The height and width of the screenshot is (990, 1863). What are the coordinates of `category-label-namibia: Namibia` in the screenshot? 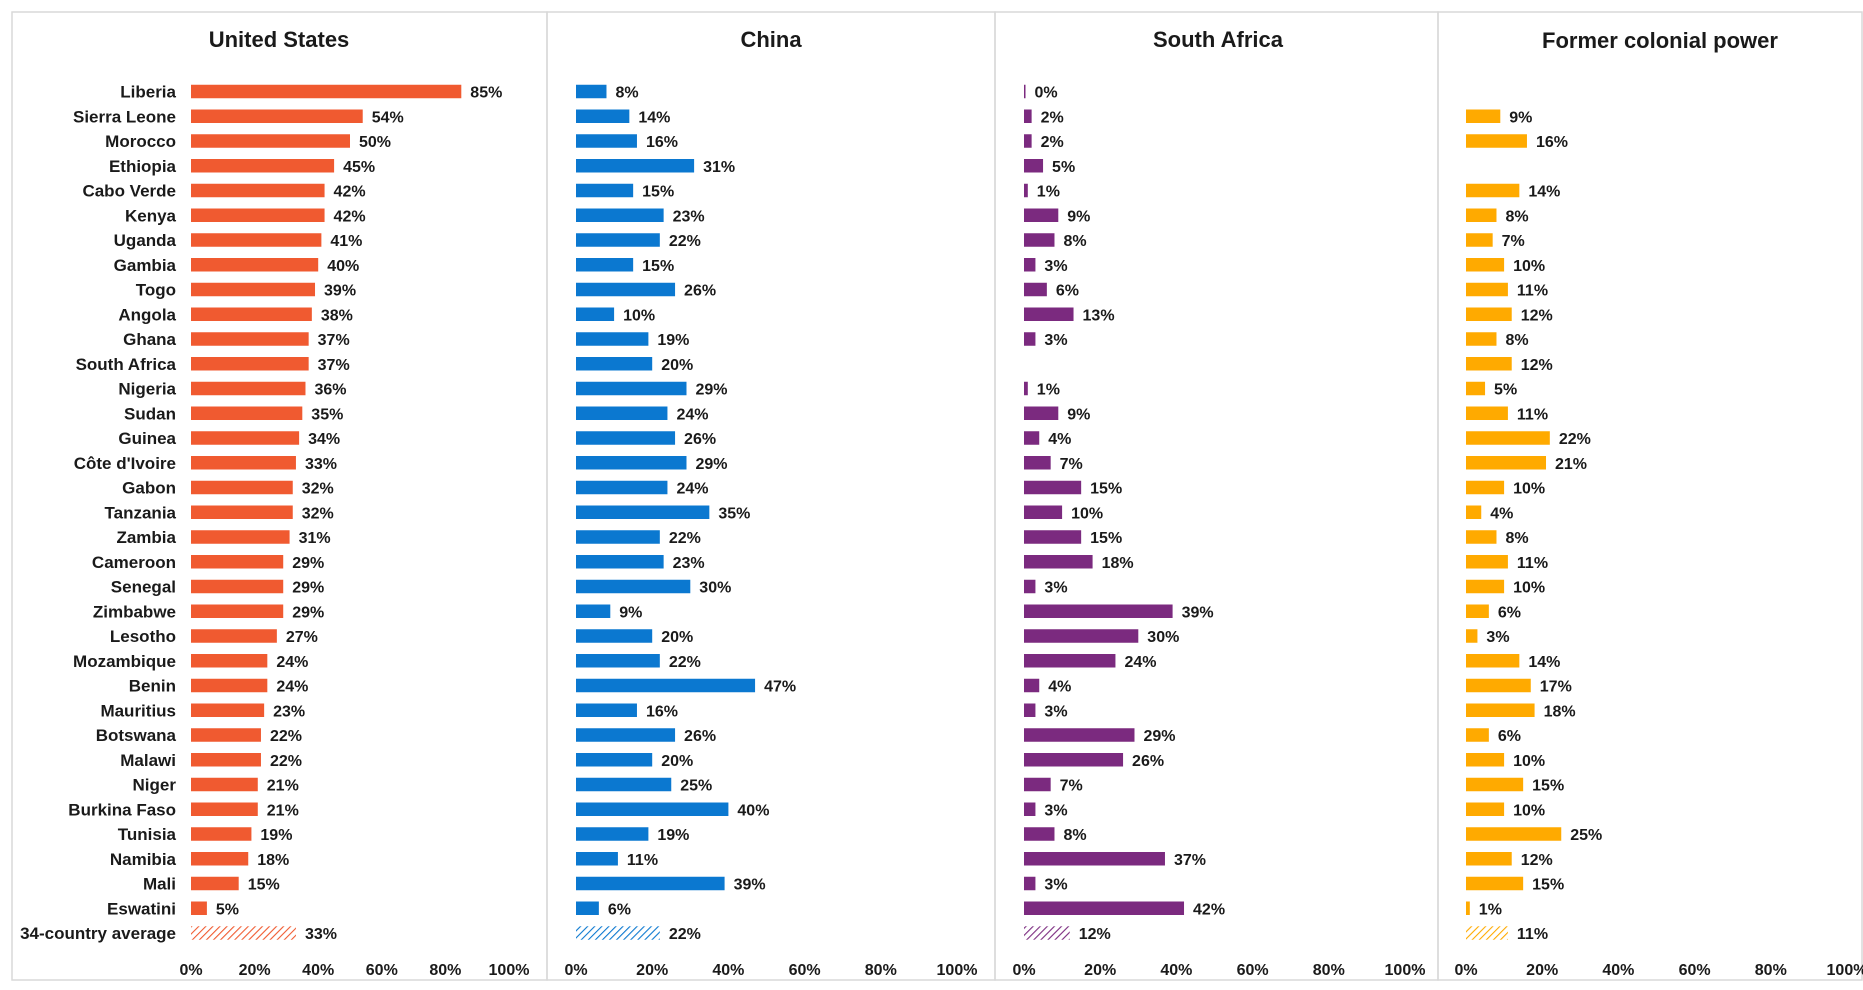 It's located at (143, 859).